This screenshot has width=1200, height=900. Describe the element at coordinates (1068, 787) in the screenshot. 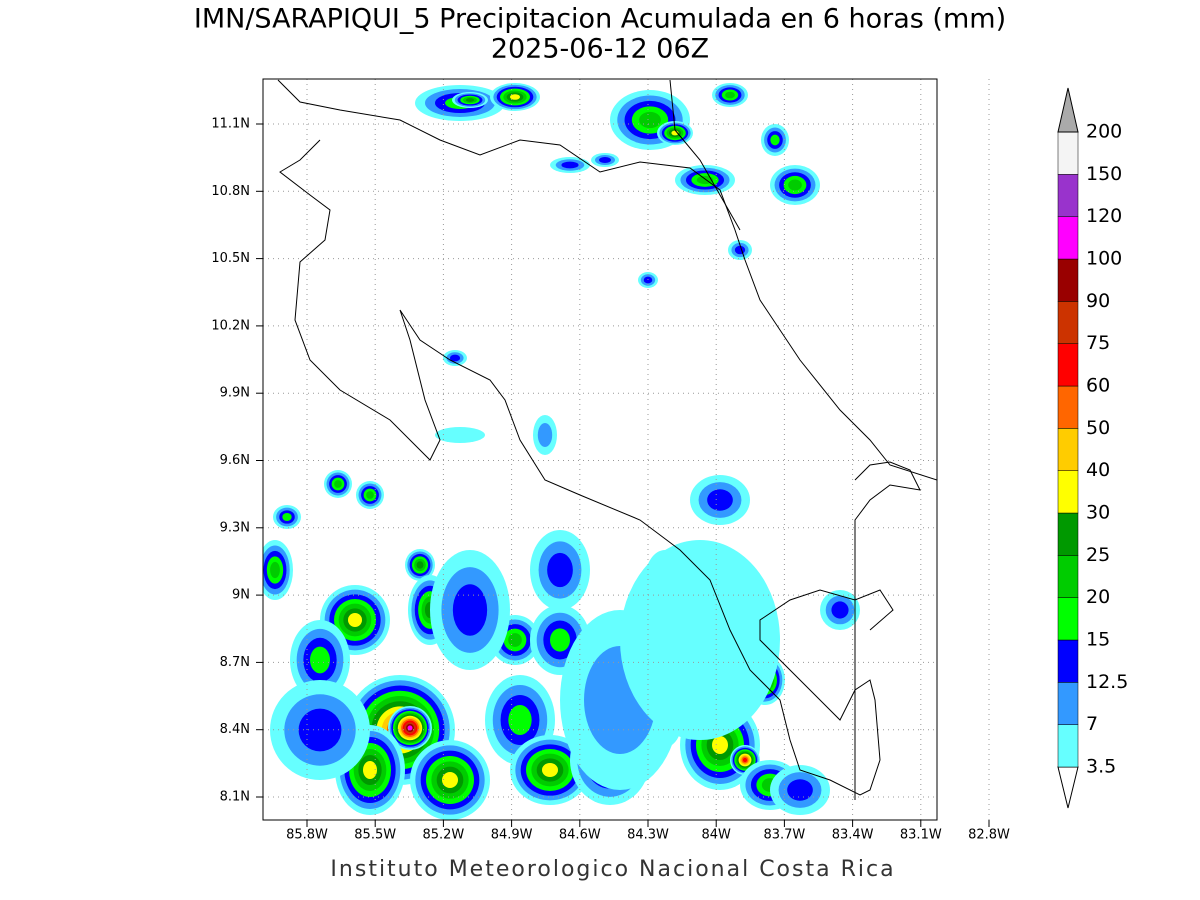

I see `colorbar-under` at that location.